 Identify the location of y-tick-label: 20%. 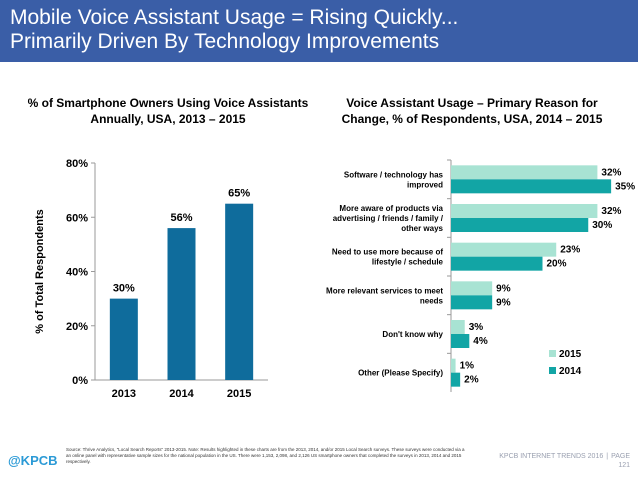
(77, 327).